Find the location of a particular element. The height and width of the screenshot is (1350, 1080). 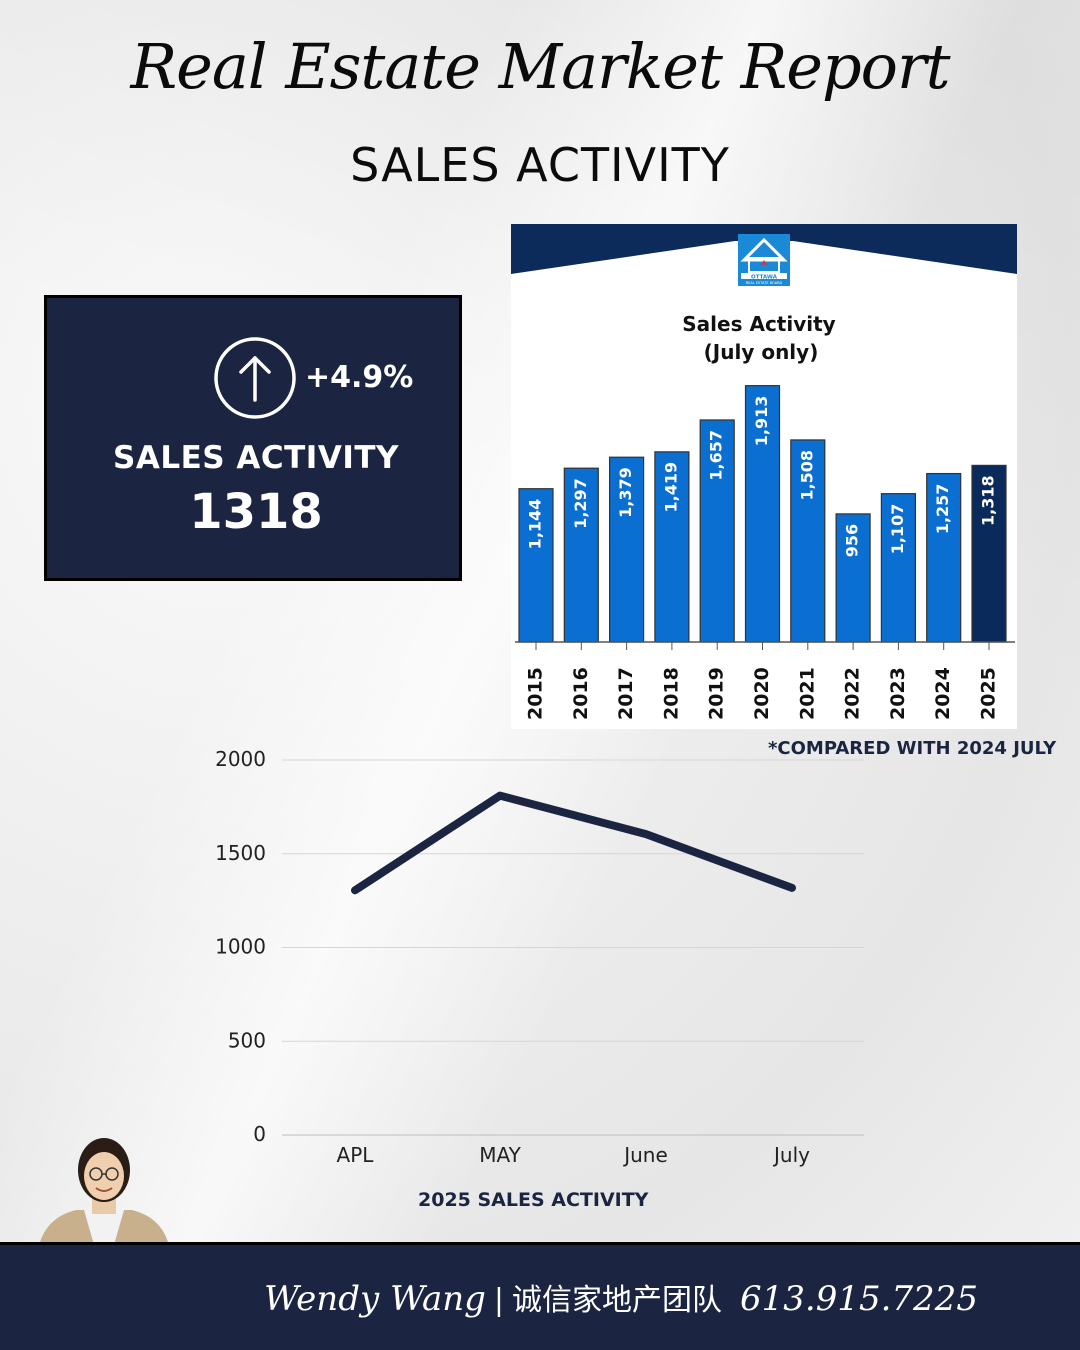

kpi-value: 1318 is located at coordinates (256, 512).